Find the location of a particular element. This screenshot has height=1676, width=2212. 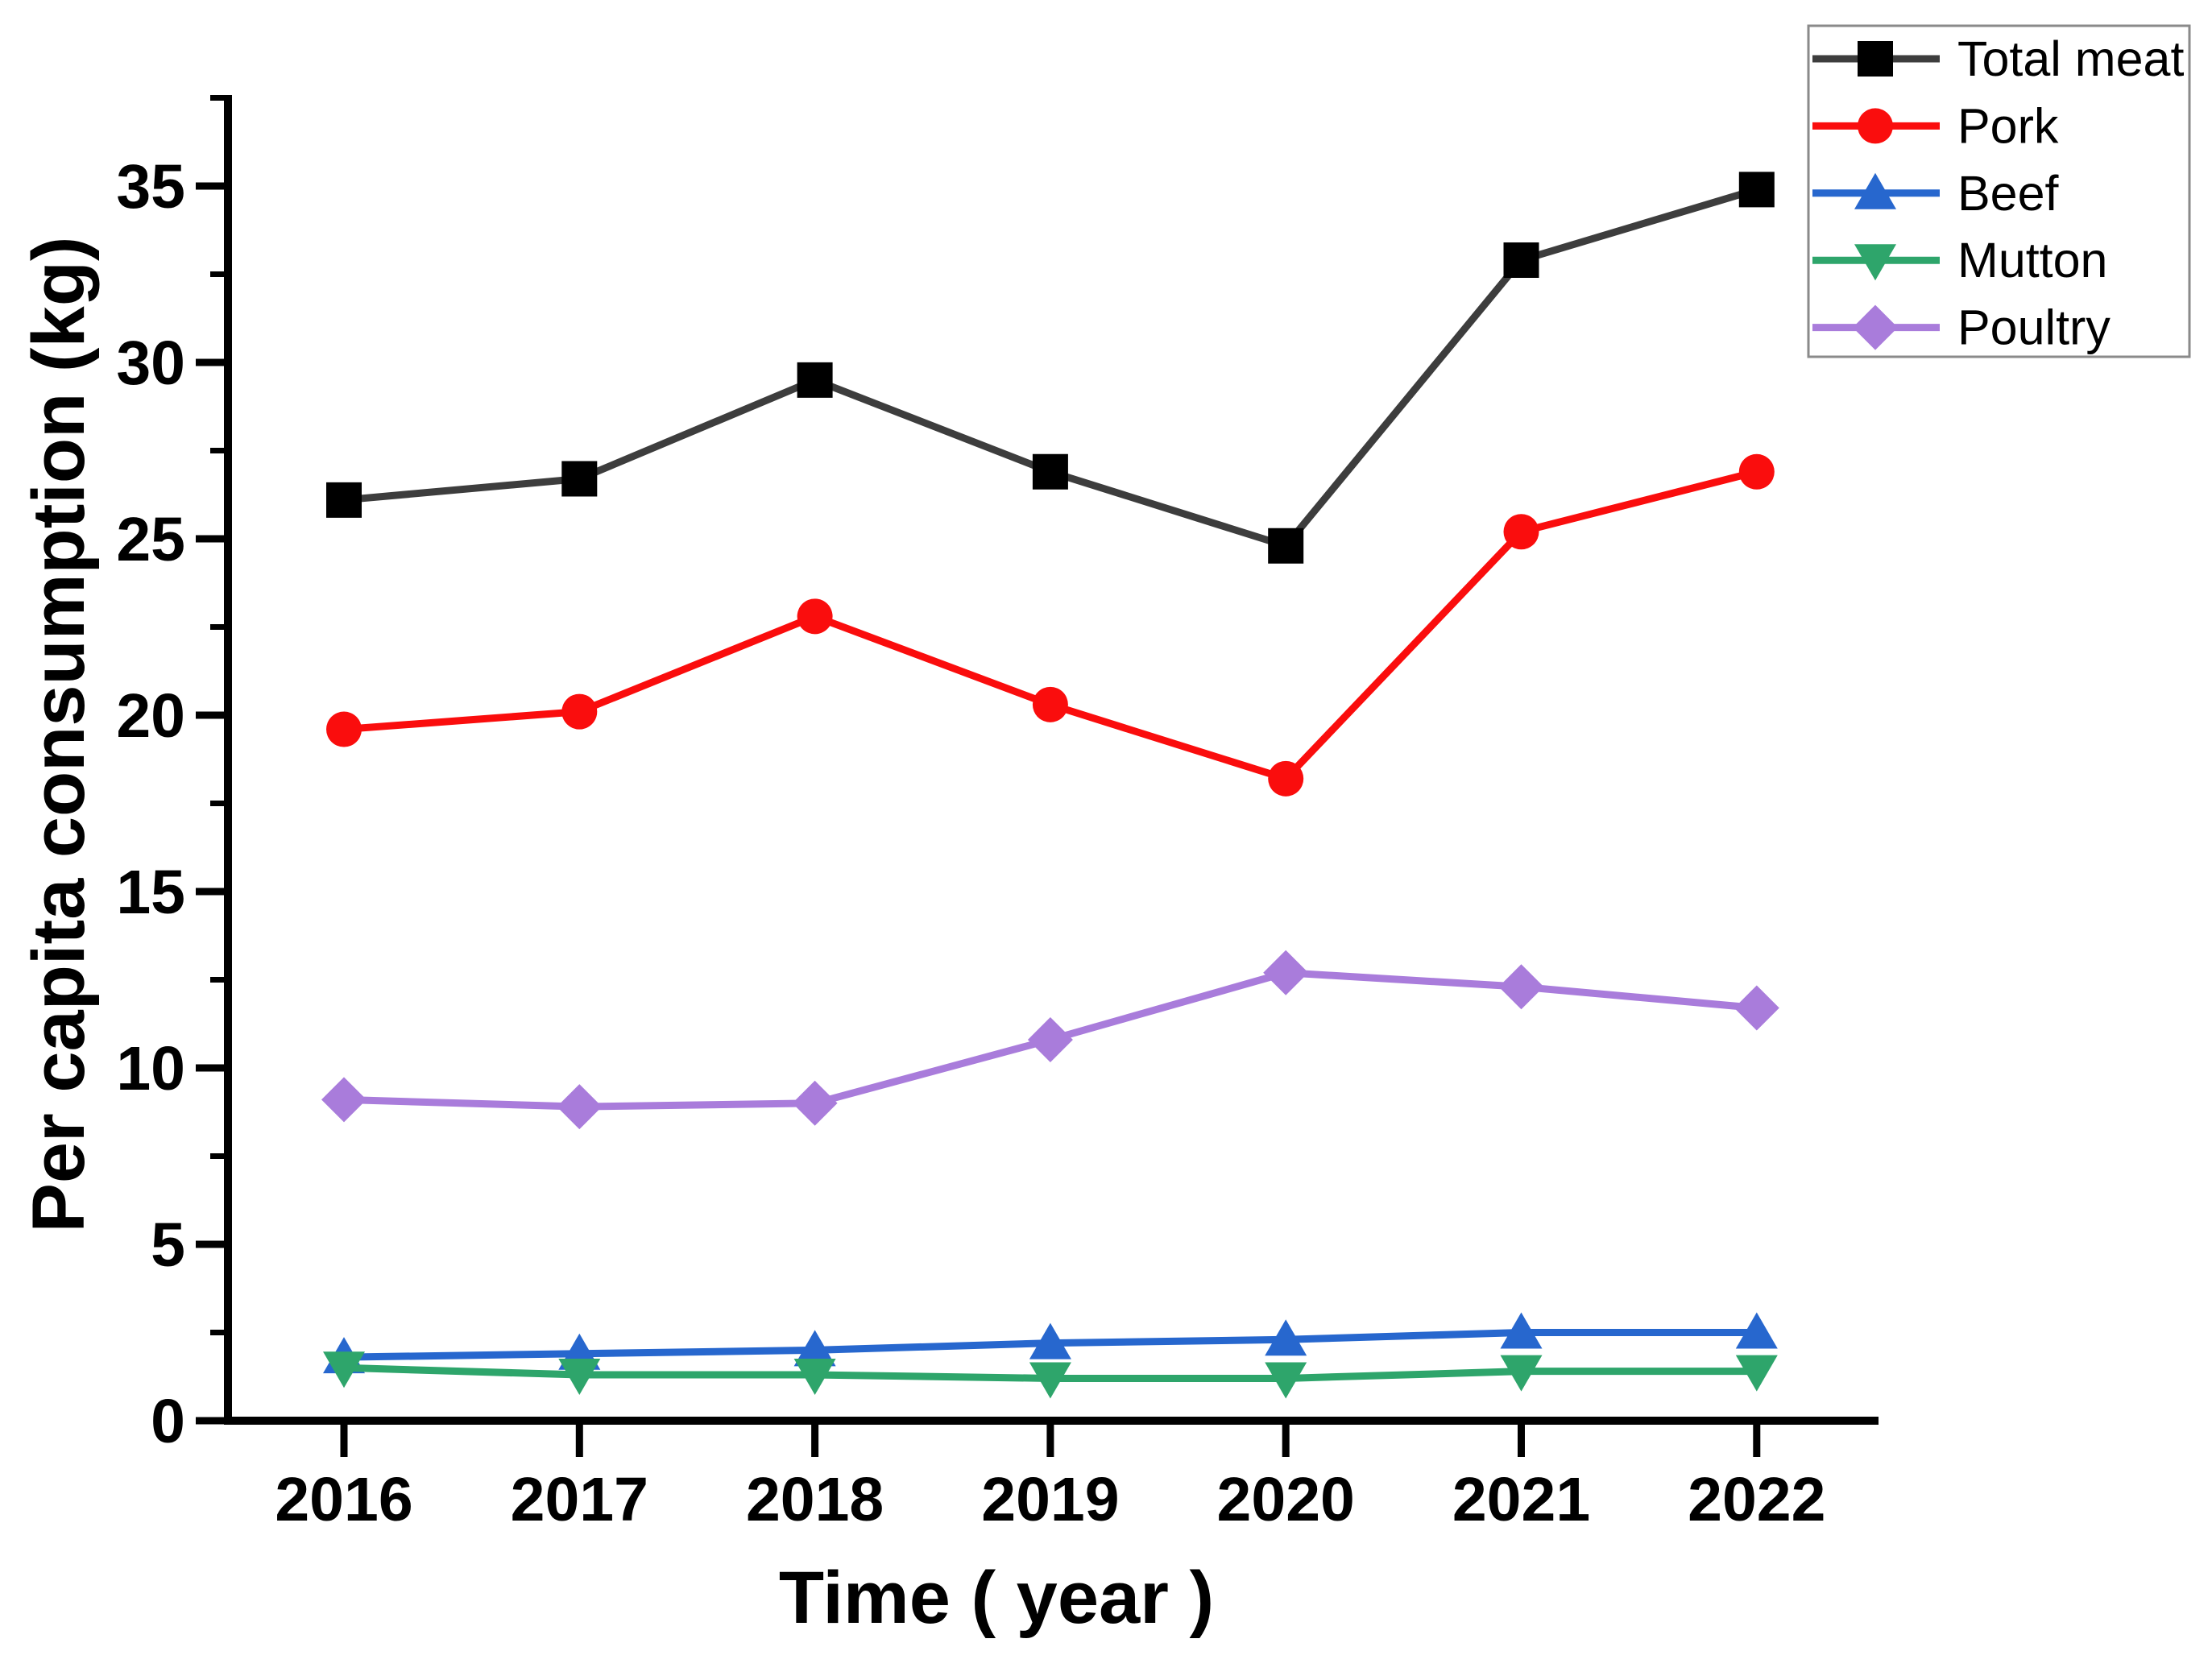

total-meat-marker-2022 is located at coordinates (1756, 190).